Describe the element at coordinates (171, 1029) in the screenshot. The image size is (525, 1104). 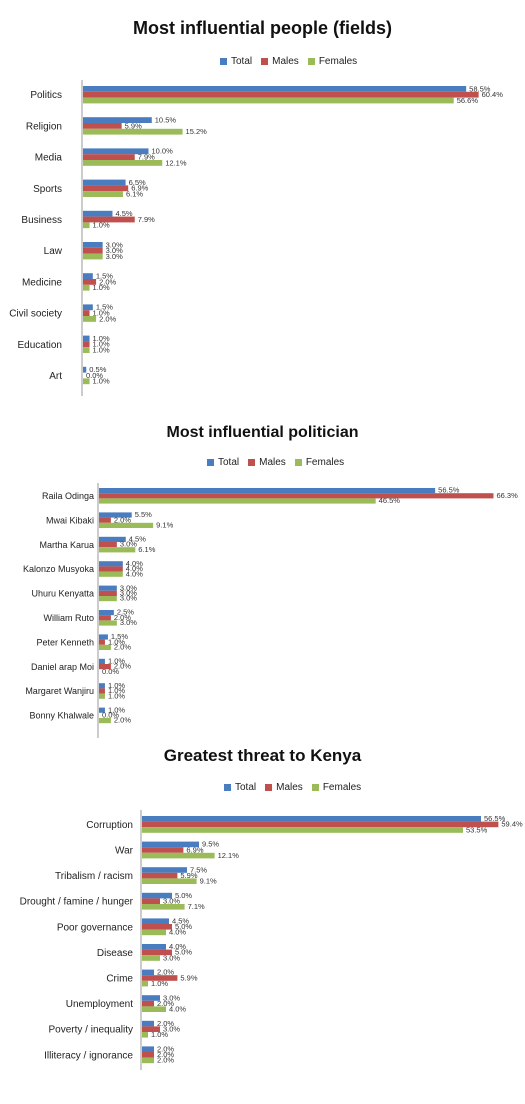
I see `data-label-males: 3.0%` at that location.